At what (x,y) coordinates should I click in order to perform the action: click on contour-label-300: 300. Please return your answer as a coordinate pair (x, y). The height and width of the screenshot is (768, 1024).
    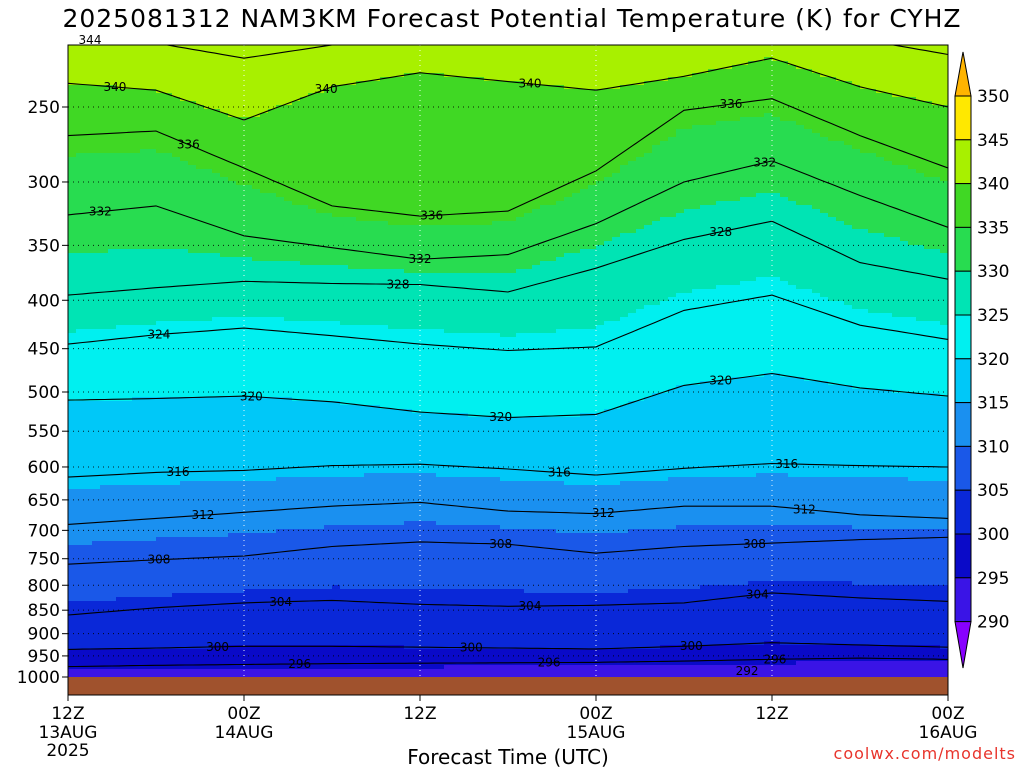
    Looking at the image, I should click on (471, 648).